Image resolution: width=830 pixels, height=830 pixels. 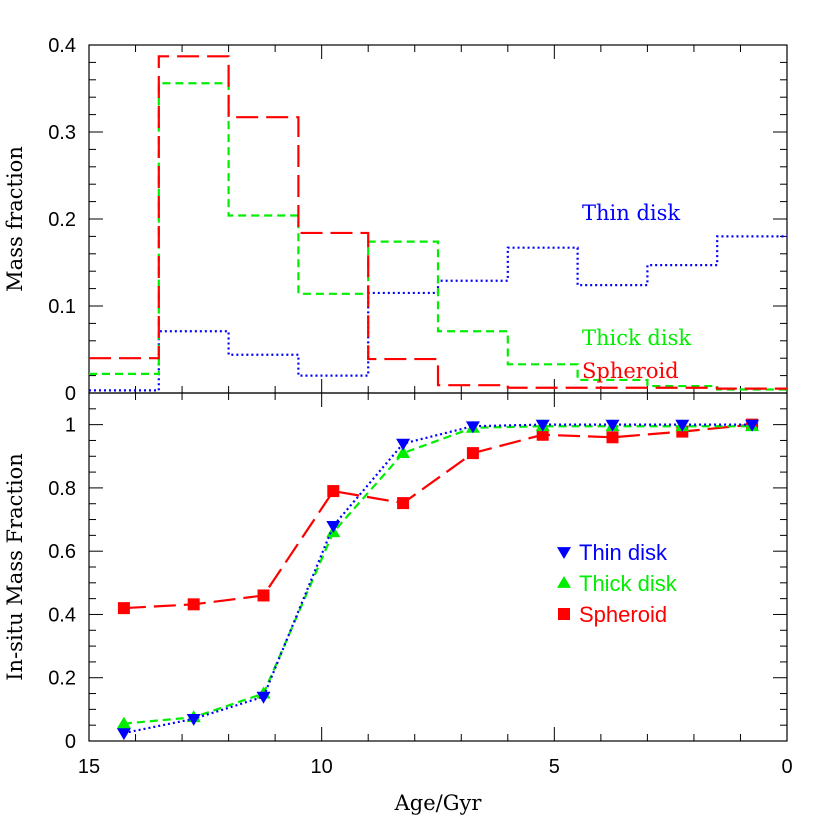 What do you see at coordinates (438, 803) in the screenshot?
I see `x-axis-title: Age/Gyr` at bounding box center [438, 803].